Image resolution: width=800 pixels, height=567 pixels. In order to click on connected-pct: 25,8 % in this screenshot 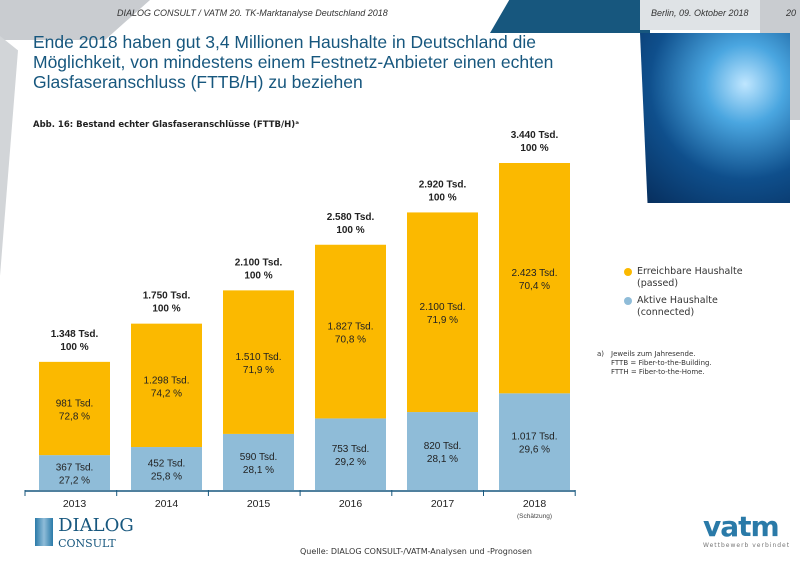, I will do `click(166, 477)`.